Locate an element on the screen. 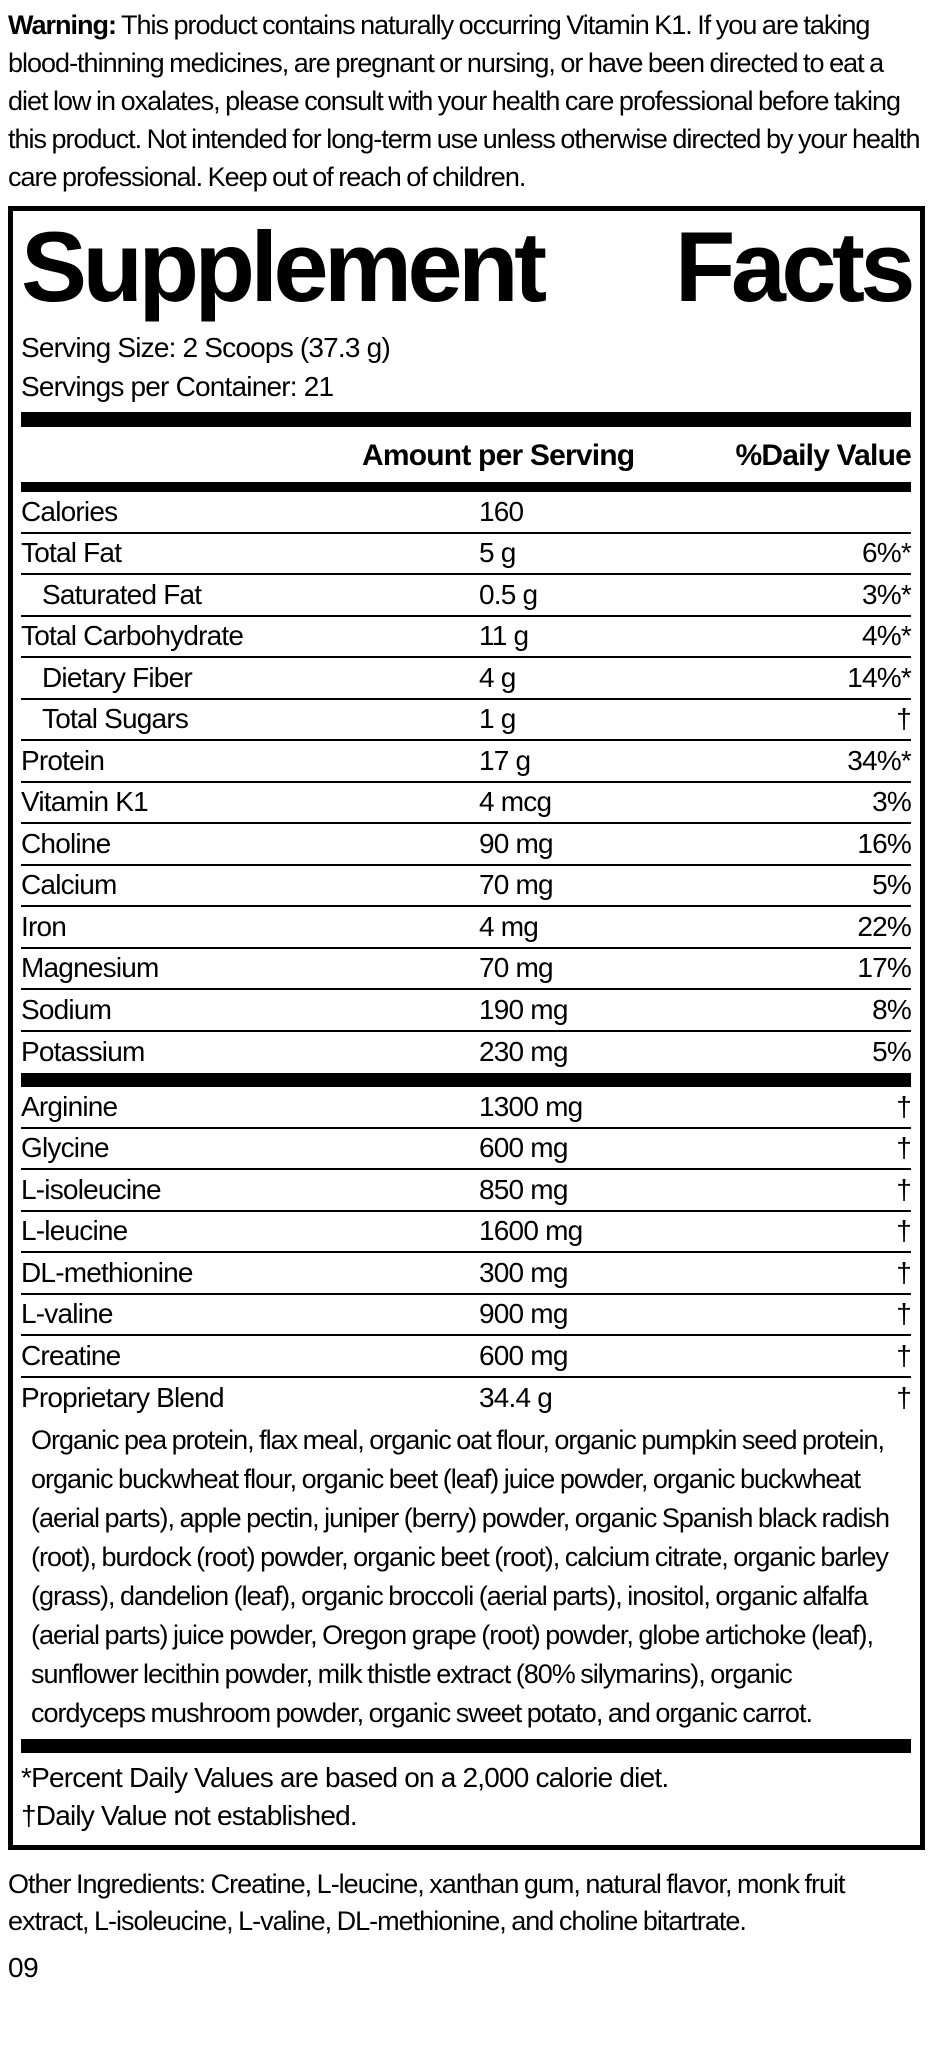 This screenshot has height=2048, width=933. nutrient-name: Creatine is located at coordinates (71, 1355).